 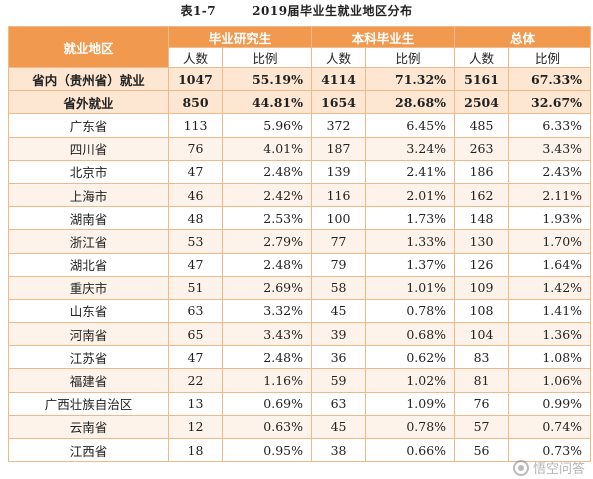 I want to click on undergraduate-ratio-cell: 1.02%, so click(x=410, y=380).